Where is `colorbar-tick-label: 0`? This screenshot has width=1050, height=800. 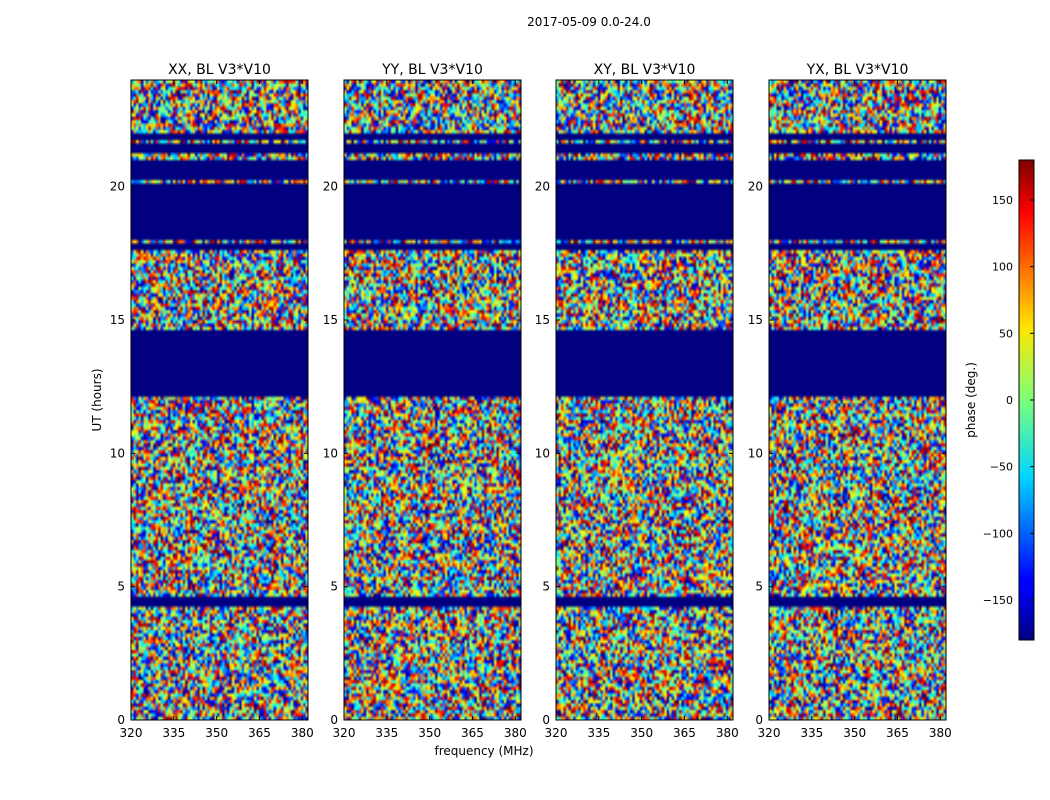 colorbar-tick-label: 0 is located at coordinates (1009, 400).